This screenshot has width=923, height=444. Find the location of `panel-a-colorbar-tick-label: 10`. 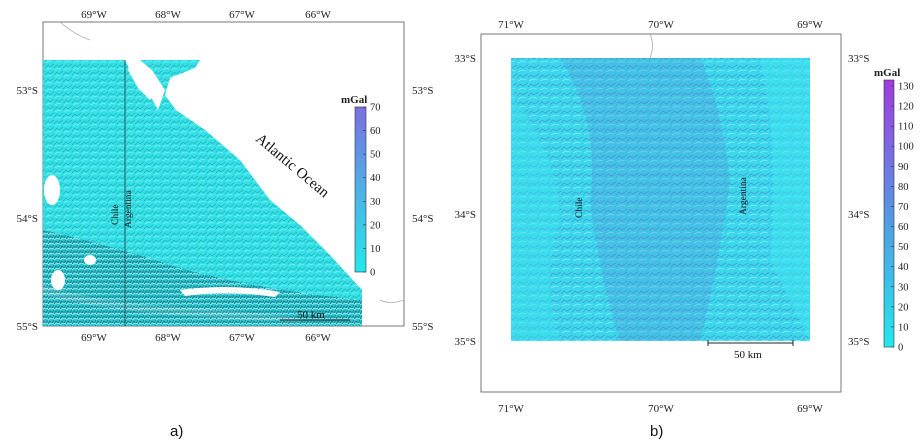

panel-a-colorbar-tick-label: 10 is located at coordinates (375, 249).